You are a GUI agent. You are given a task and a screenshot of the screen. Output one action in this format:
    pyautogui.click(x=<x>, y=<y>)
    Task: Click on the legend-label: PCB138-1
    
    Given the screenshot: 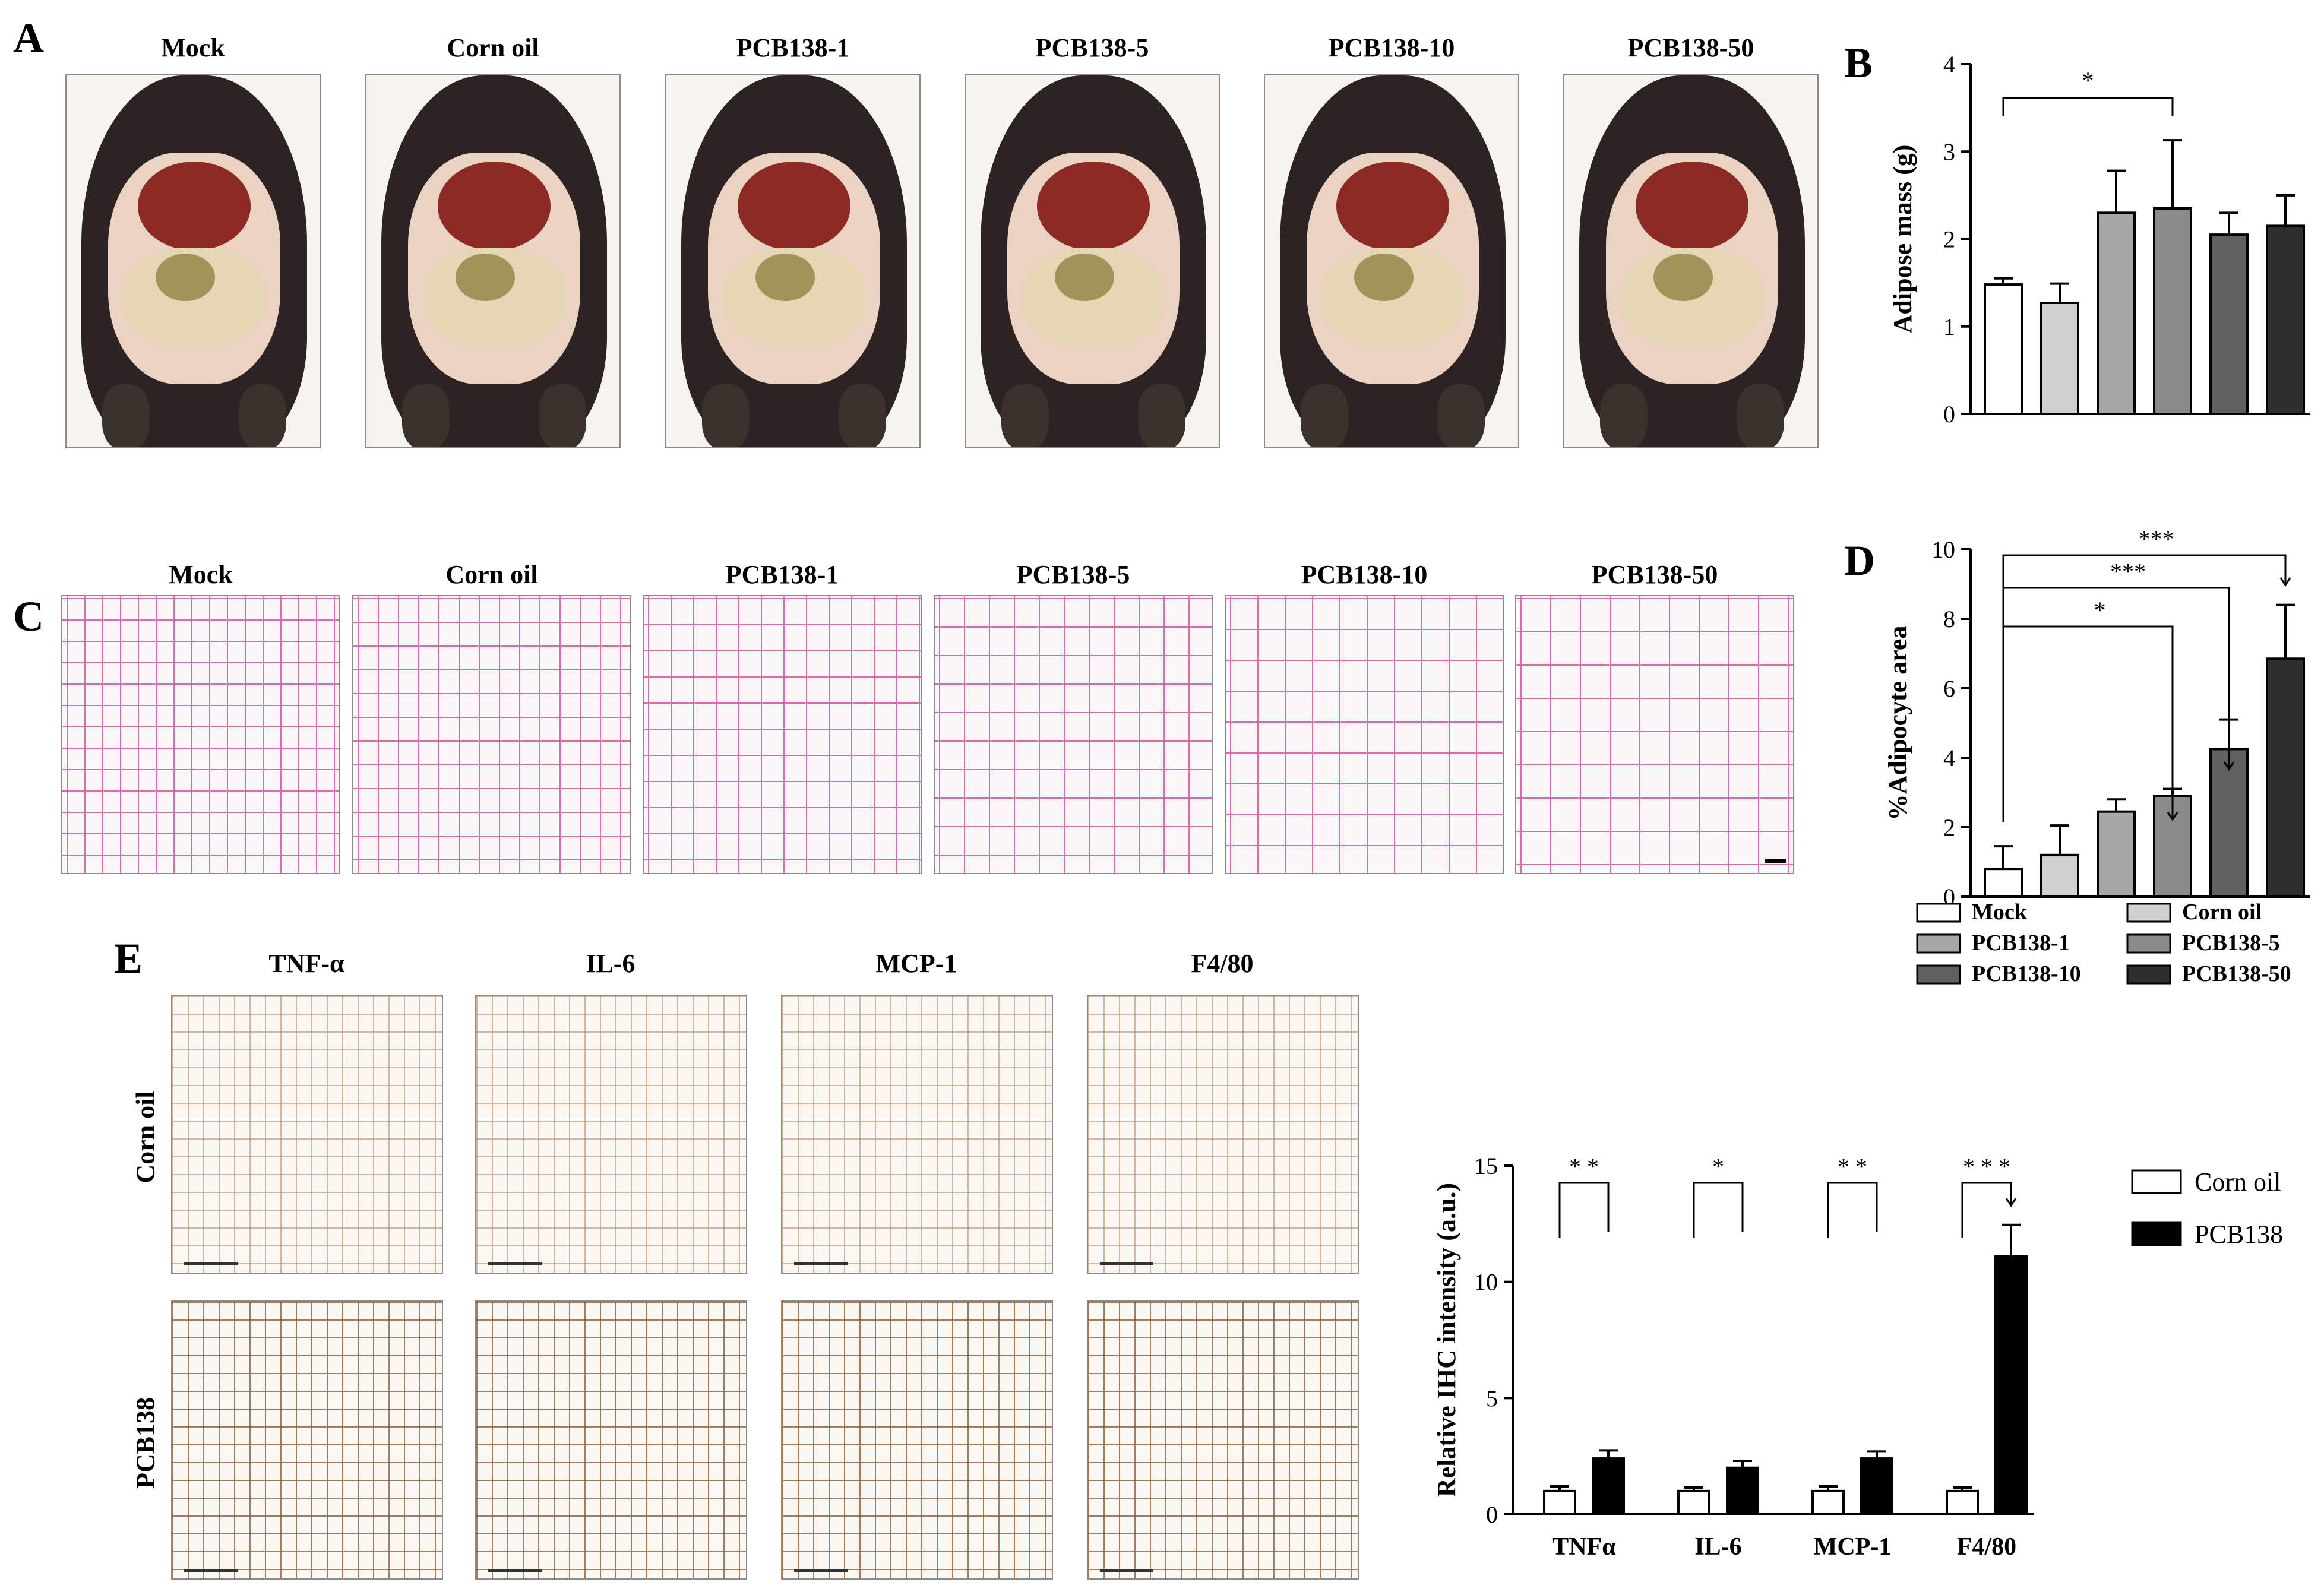 What is the action you would take?
    pyautogui.click(x=2021, y=943)
    